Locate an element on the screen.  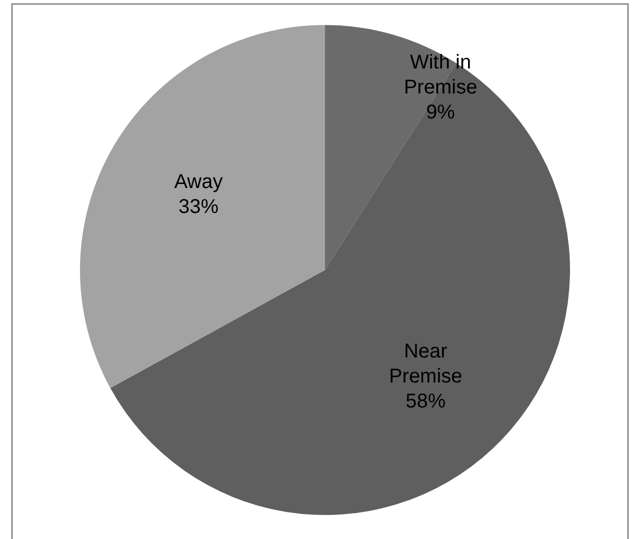
slice-label: With in Premise is located at coordinates (441, 74).